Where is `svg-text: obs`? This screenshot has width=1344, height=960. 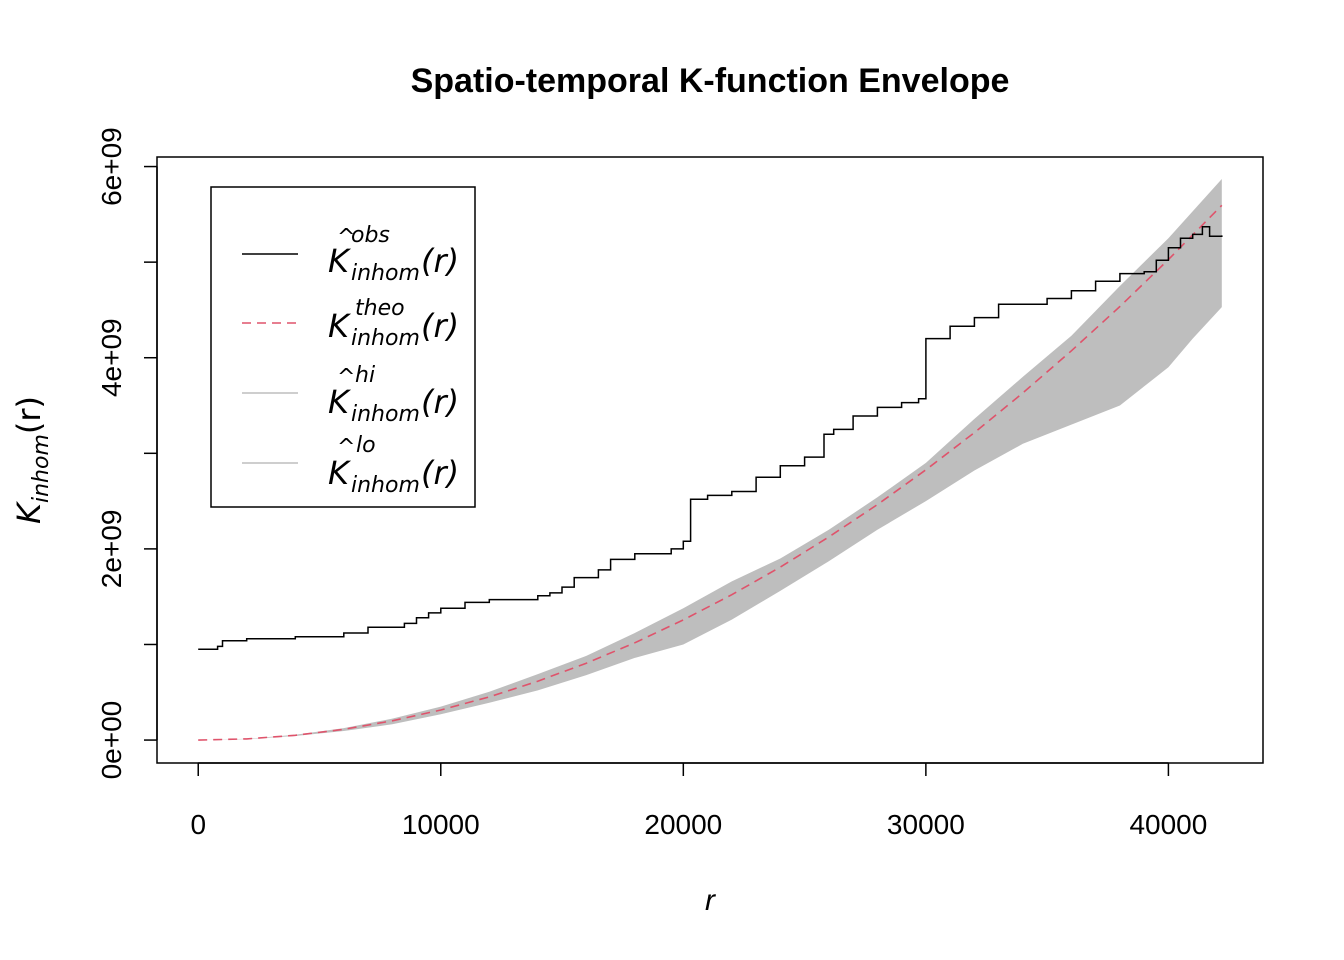
svg-text: obs is located at coordinates (370, 235).